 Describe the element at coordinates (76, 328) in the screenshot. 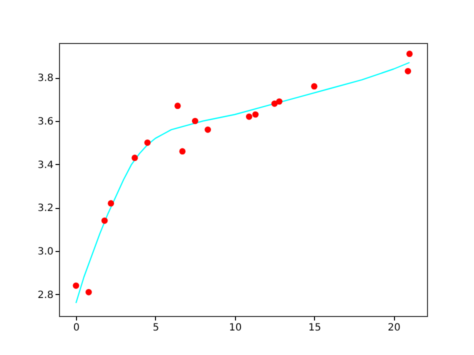

I see `x-tick-label: 0` at that location.